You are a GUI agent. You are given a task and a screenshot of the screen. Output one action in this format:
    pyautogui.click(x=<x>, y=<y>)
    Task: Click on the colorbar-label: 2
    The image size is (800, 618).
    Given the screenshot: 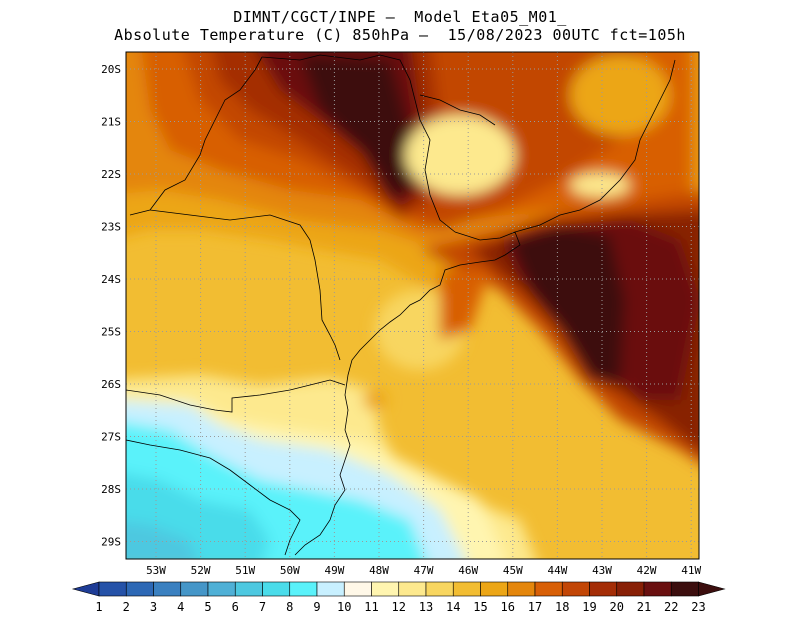 What is the action you would take?
    pyautogui.click(x=126, y=607)
    